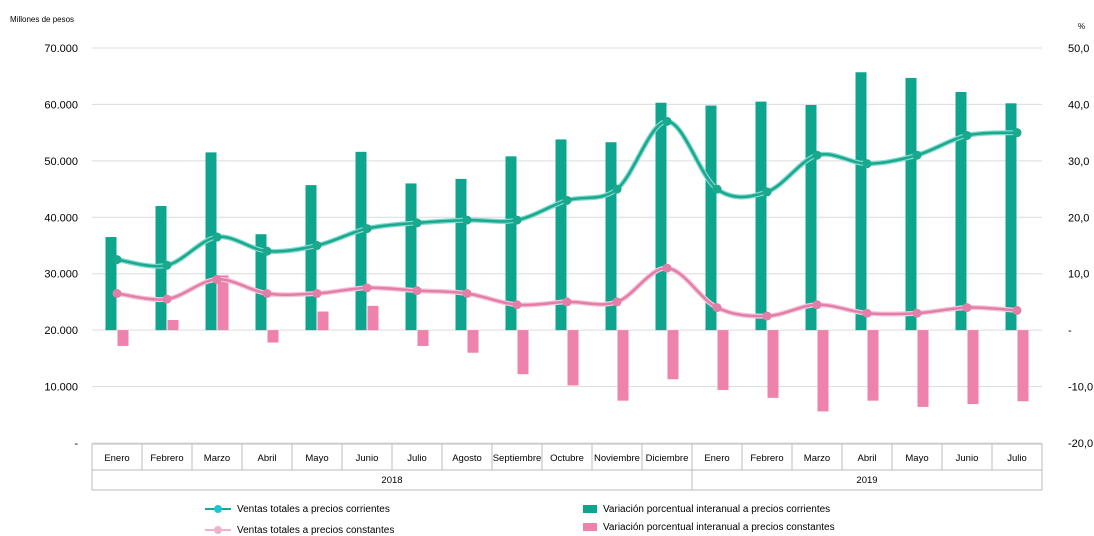 The image size is (1094, 536). Describe the element at coordinates (61, 162) in the screenshot. I see `left-tick-label: 50.000` at that location.